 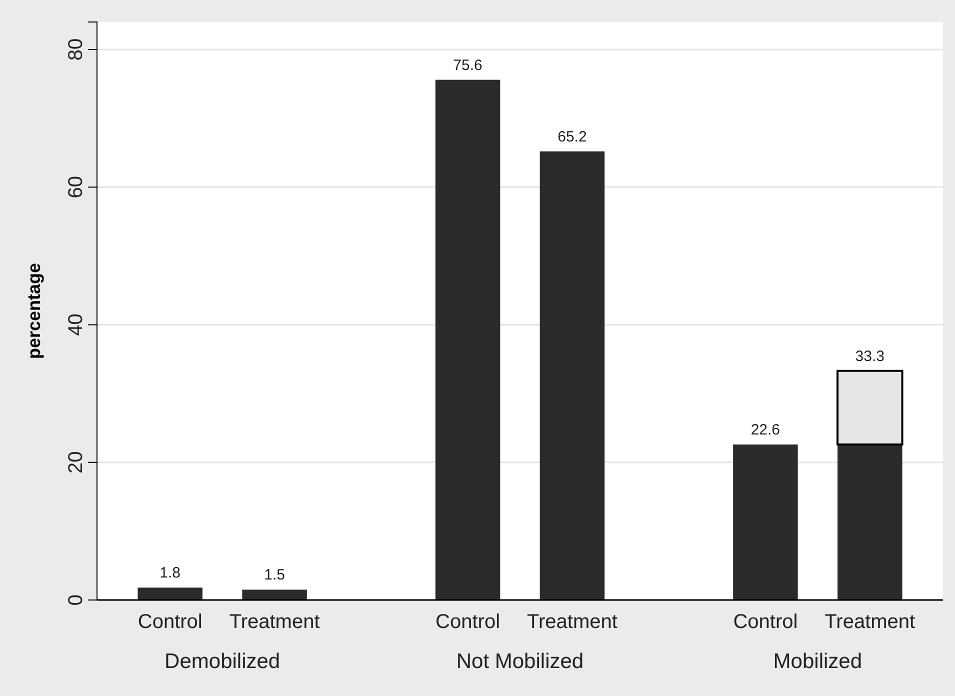 I want to click on total-label: 65.2, so click(x=572, y=137).